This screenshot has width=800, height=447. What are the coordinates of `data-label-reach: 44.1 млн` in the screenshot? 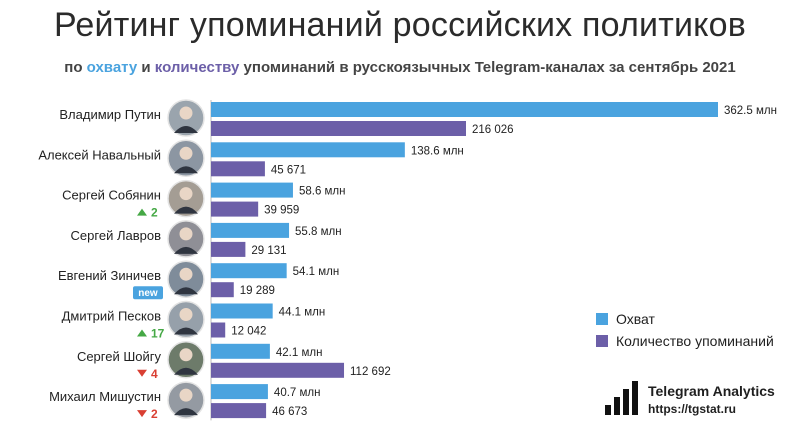 It's located at (302, 313).